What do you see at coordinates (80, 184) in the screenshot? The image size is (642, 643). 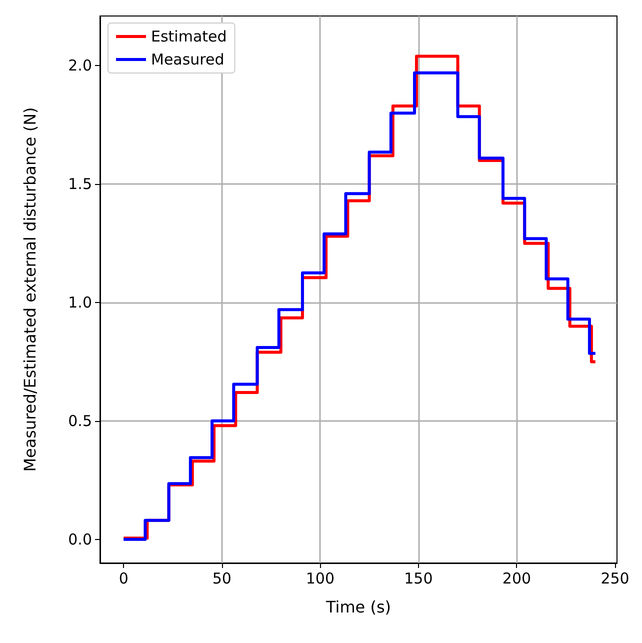 I see `y-tick-label: 1.5` at bounding box center [80, 184].